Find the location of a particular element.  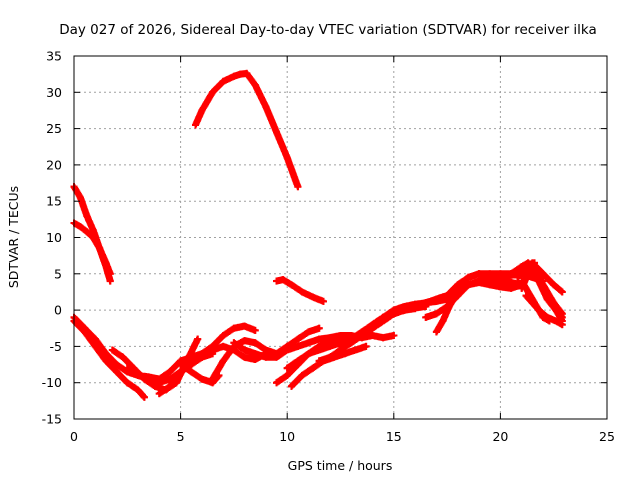

series-arc-peak is located at coordinates (247, 130).